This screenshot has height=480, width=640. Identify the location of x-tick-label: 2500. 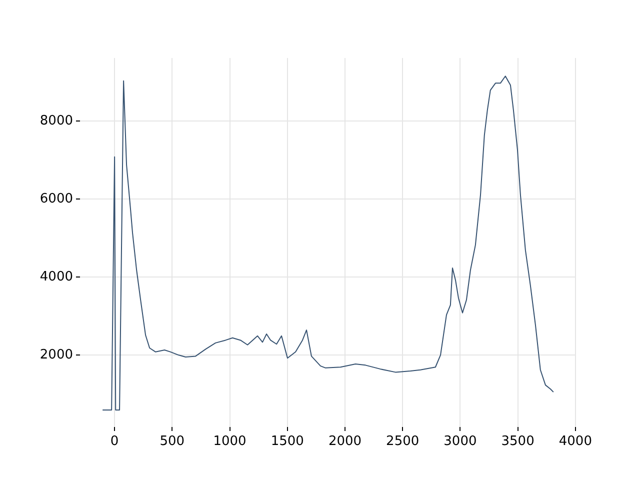
(403, 442).